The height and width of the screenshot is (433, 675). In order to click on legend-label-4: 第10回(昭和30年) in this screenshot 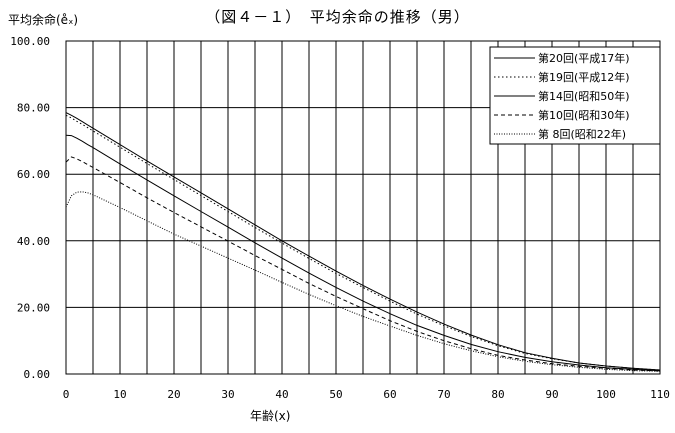, I will do `click(584, 115)`.